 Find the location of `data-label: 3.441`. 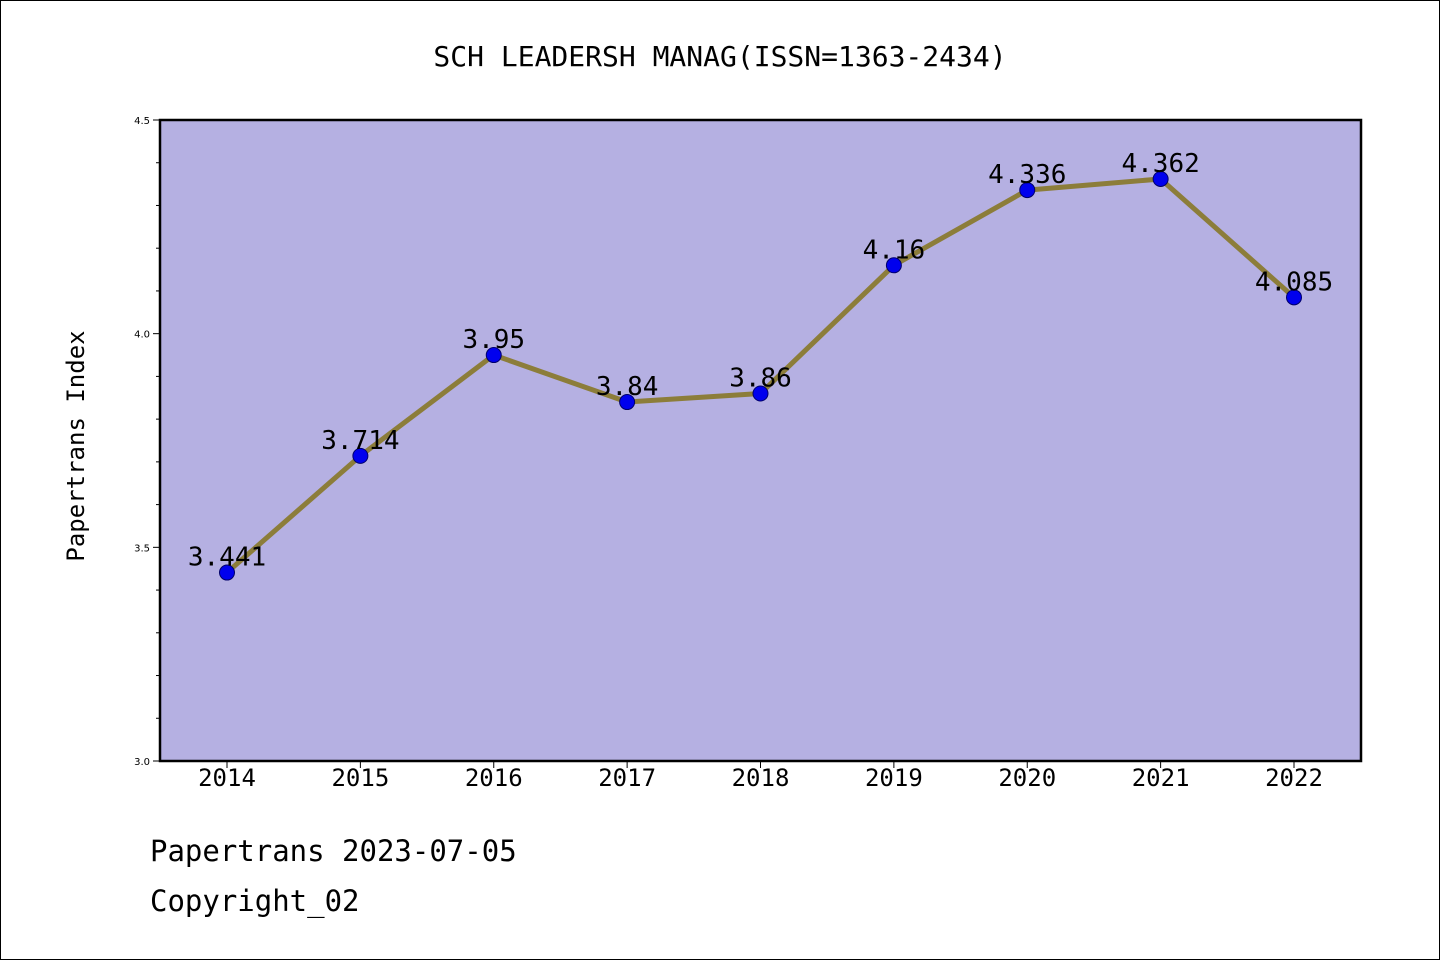

data-label: 3.441 is located at coordinates (227, 558).